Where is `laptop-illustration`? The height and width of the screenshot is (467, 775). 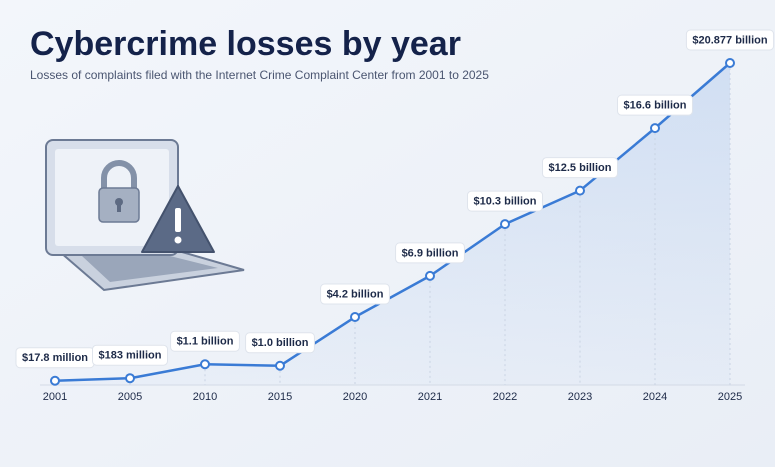
laptop-illustration is located at coordinates (145, 215).